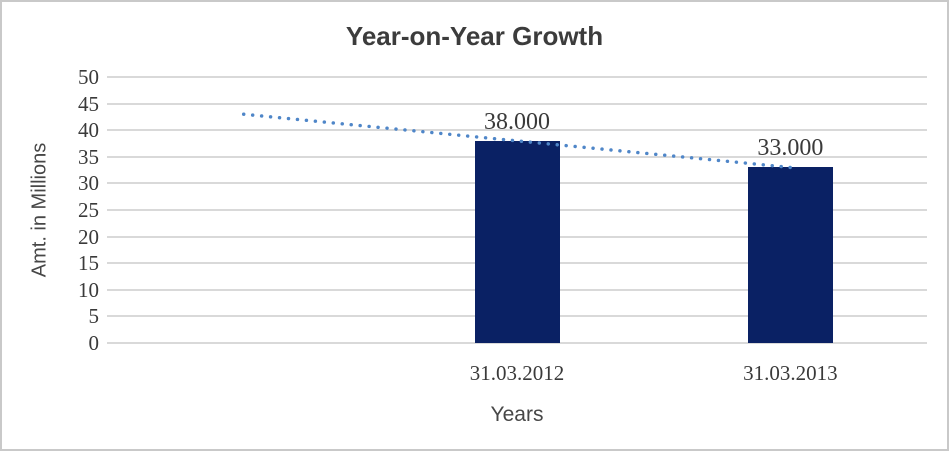 This screenshot has height=451, width=949. I want to click on y-tick-label: 5, so click(94, 316).